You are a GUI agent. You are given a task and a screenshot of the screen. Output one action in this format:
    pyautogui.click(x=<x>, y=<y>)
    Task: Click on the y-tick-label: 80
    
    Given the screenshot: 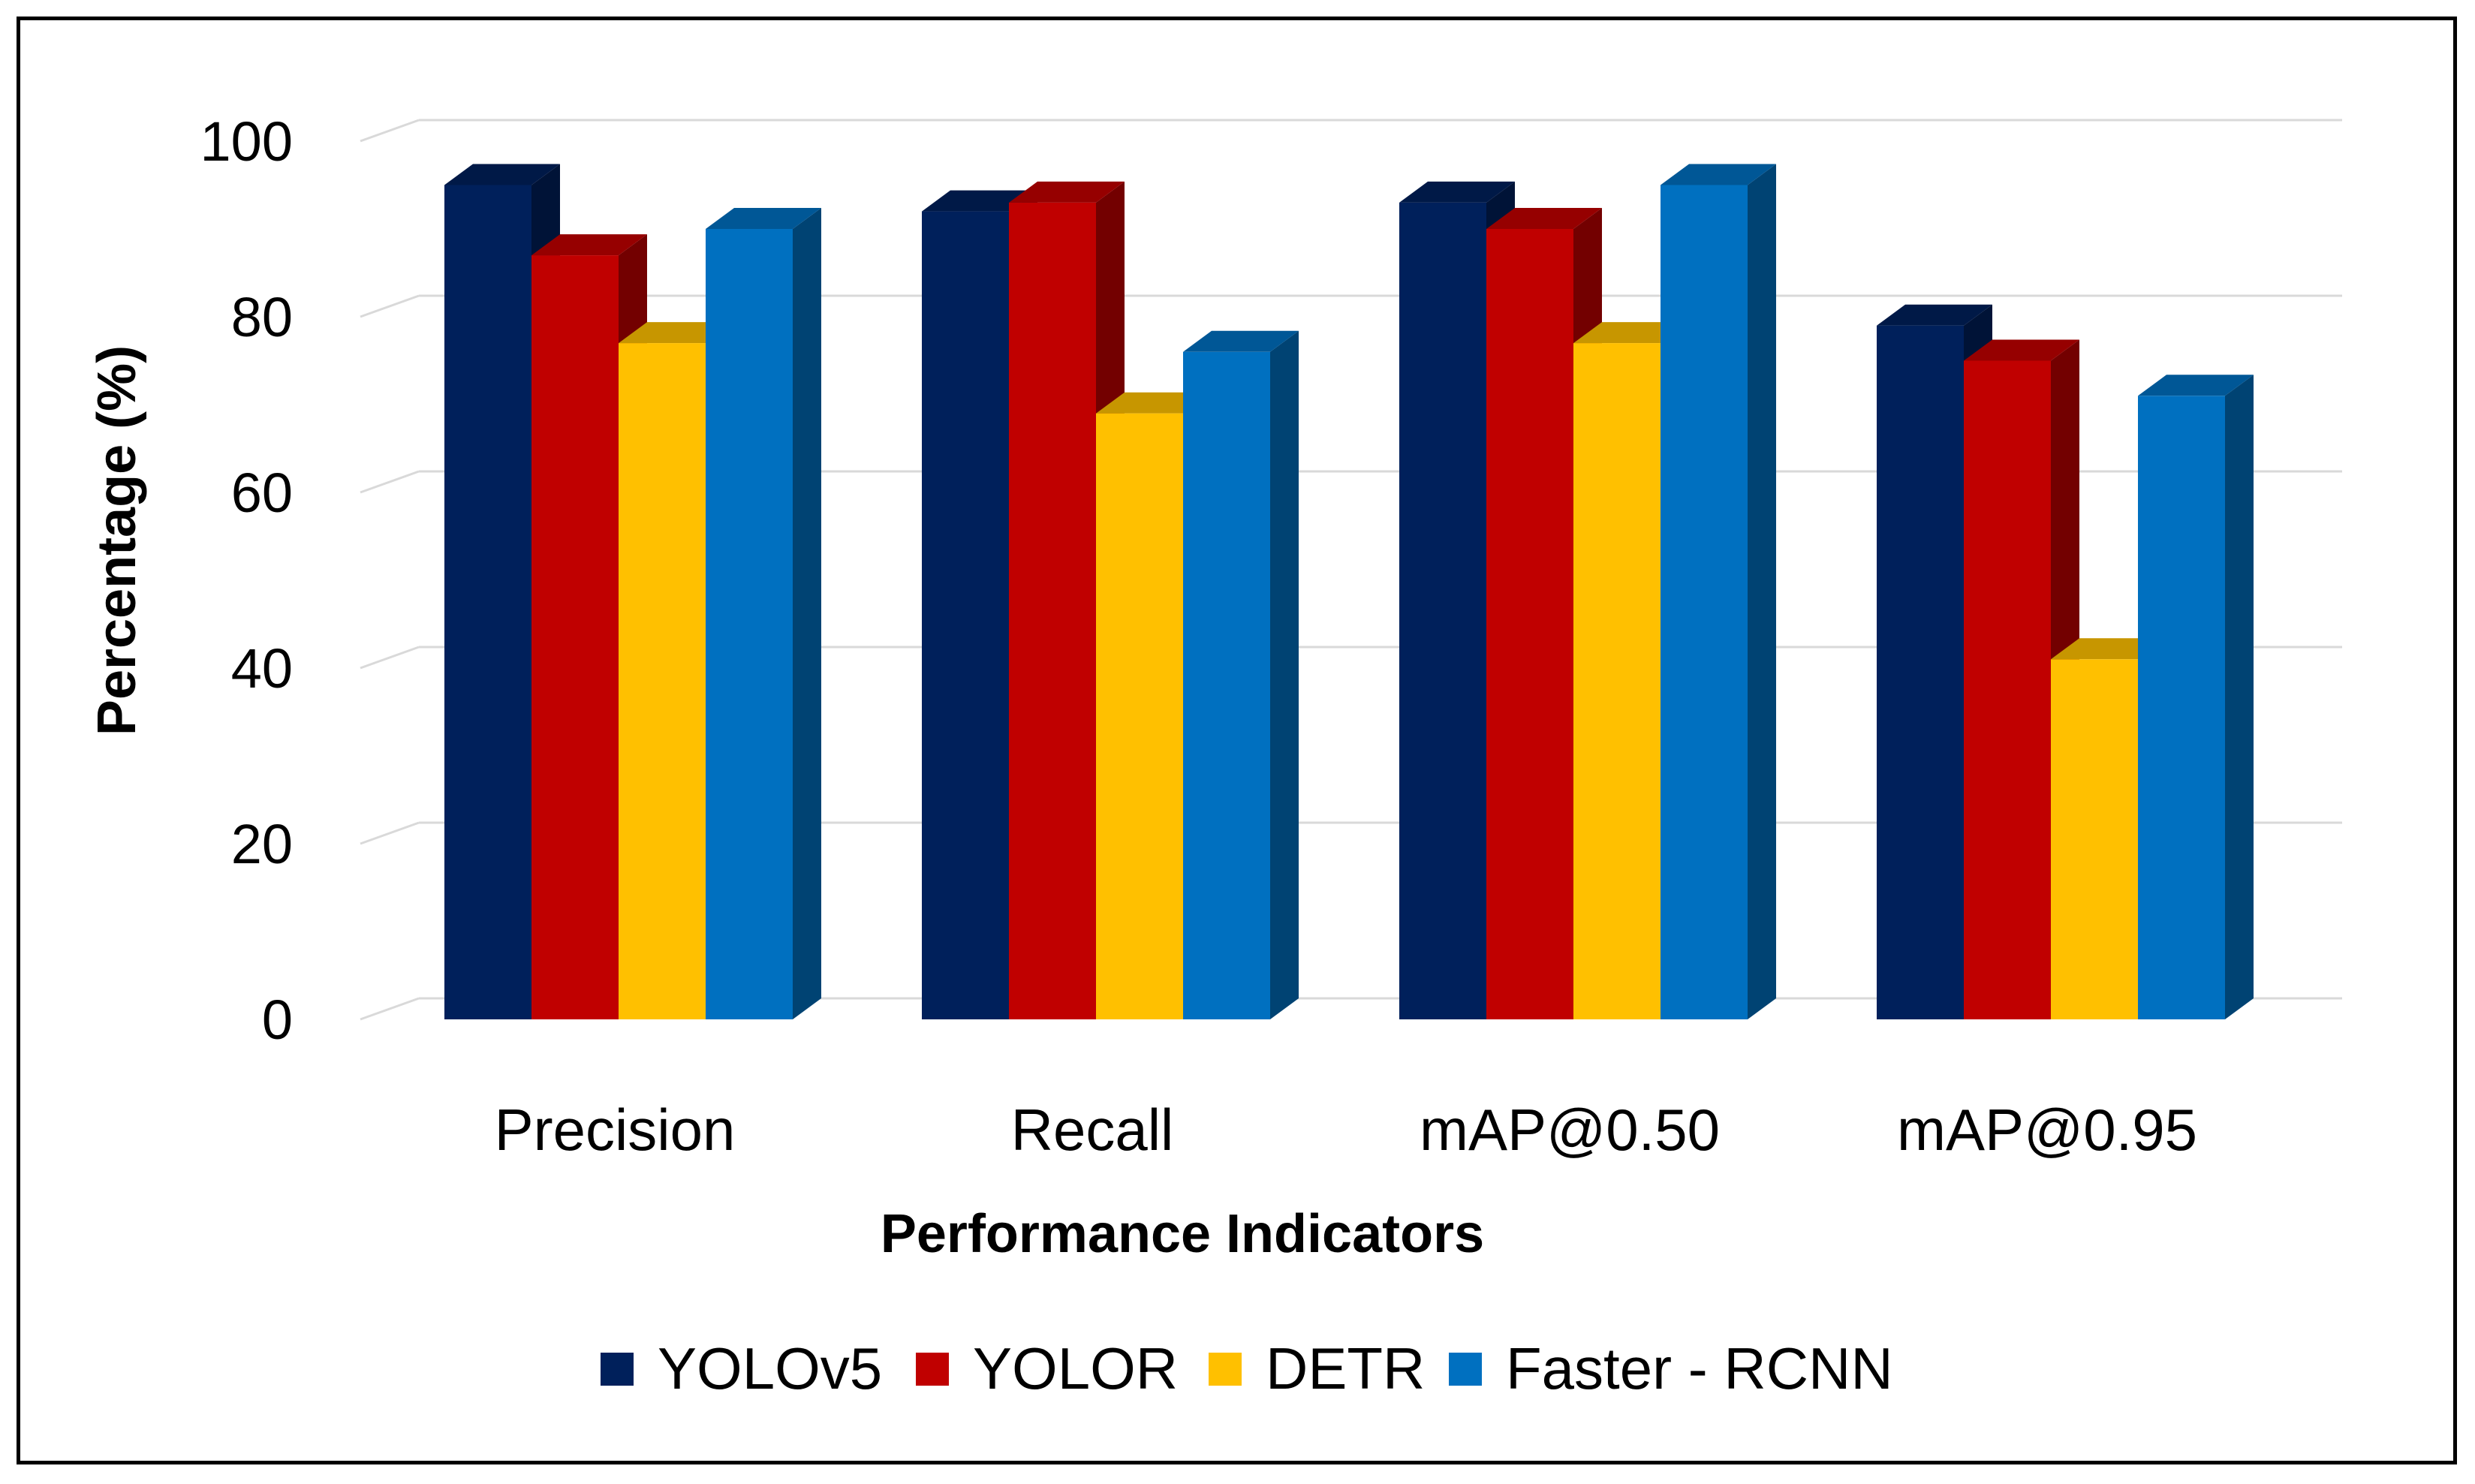 What is the action you would take?
    pyautogui.click(x=262, y=317)
    